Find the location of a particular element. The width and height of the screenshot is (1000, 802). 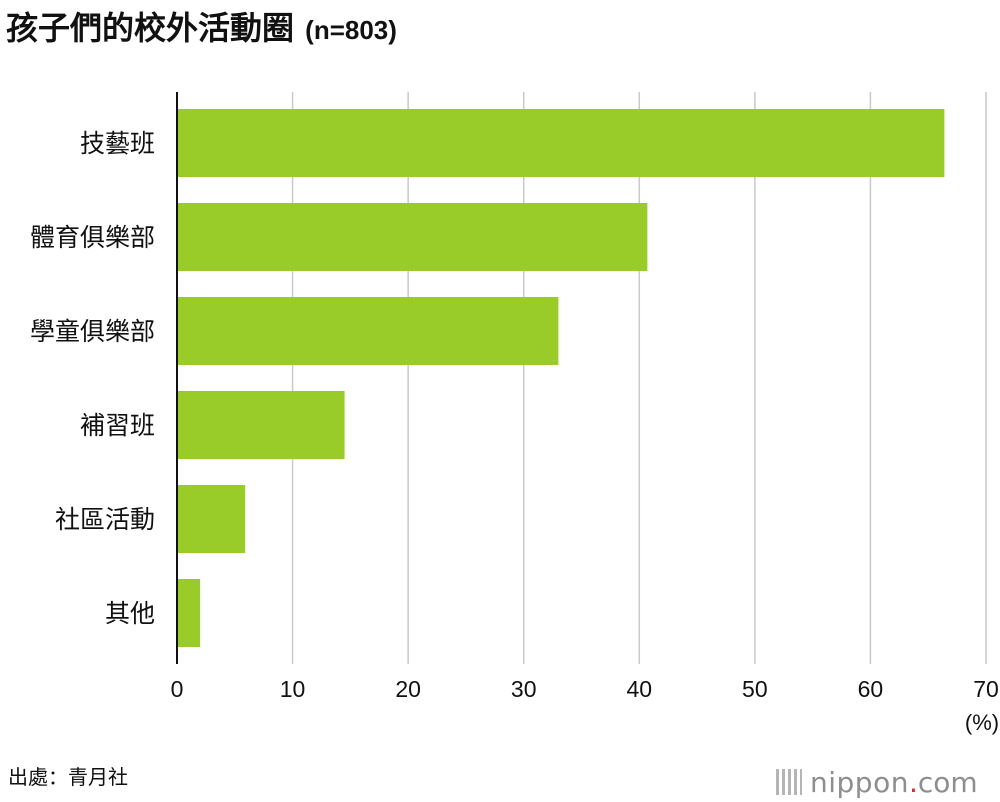

x-unit-label: (%) is located at coordinates (982, 722).